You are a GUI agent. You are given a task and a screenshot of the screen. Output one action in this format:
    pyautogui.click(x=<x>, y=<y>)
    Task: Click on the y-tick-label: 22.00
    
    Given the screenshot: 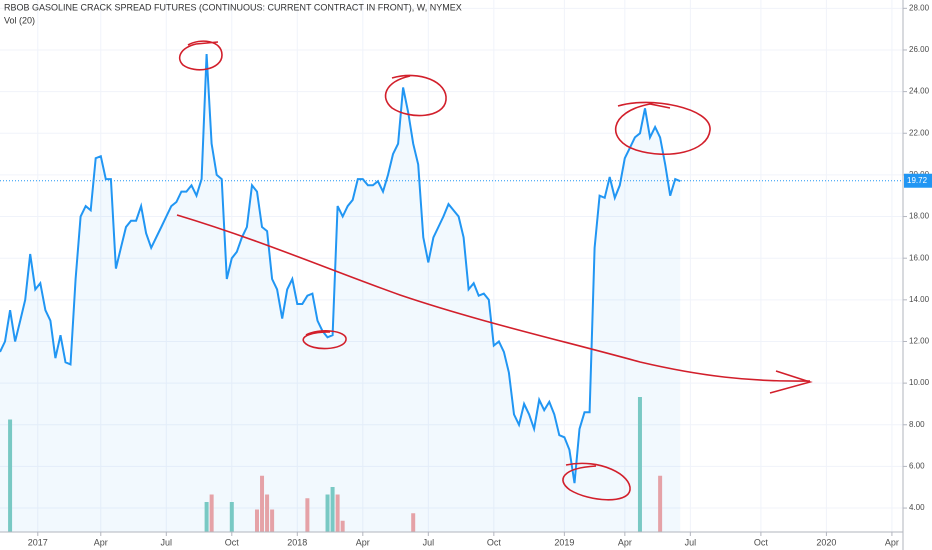 What is the action you would take?
    pyautogui.click(x=919, y=132)
    